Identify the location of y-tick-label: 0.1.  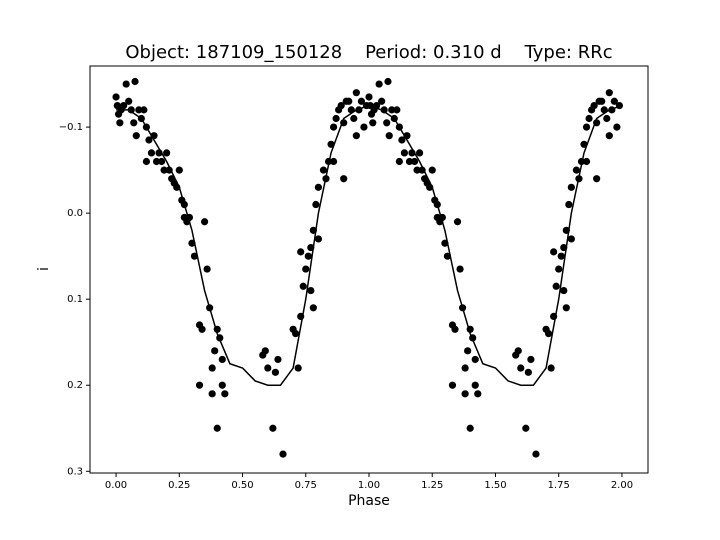
(75, 299).